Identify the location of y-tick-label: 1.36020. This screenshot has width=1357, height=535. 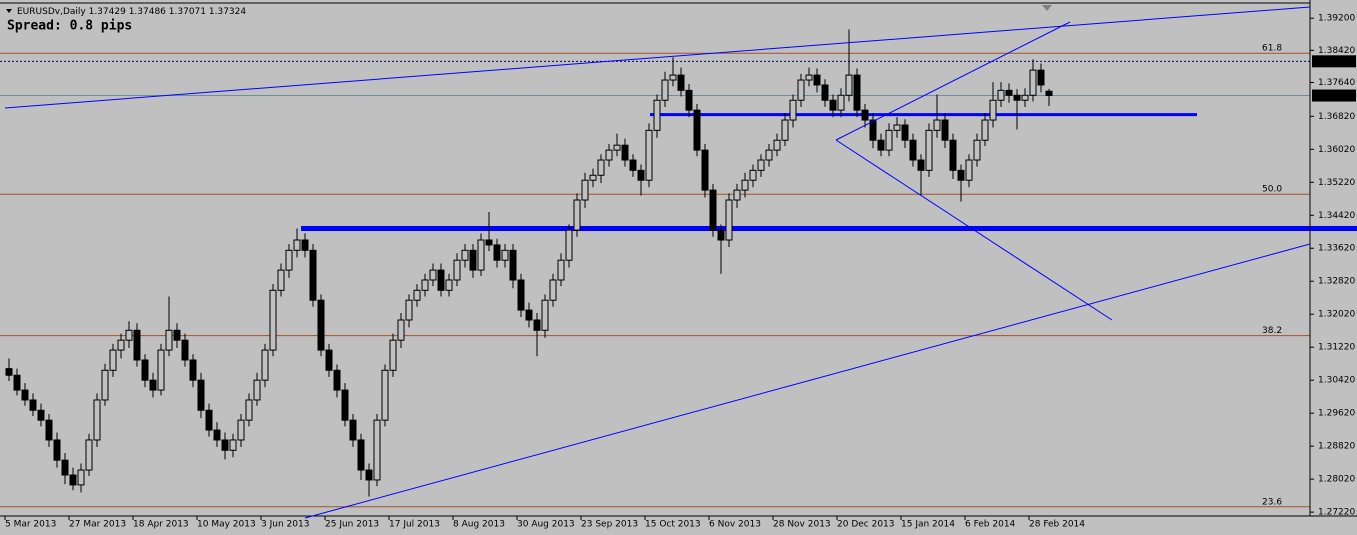
(1336, 150).